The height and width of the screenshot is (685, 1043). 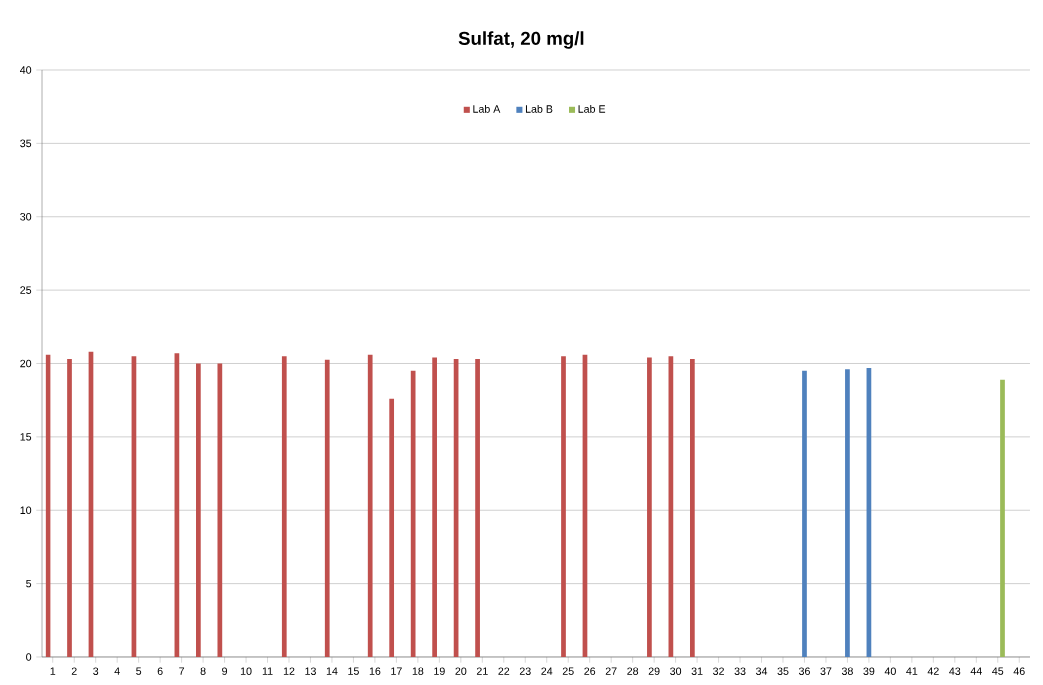 I want to click on x-tick-label: 11, so click(x=267, y=671).